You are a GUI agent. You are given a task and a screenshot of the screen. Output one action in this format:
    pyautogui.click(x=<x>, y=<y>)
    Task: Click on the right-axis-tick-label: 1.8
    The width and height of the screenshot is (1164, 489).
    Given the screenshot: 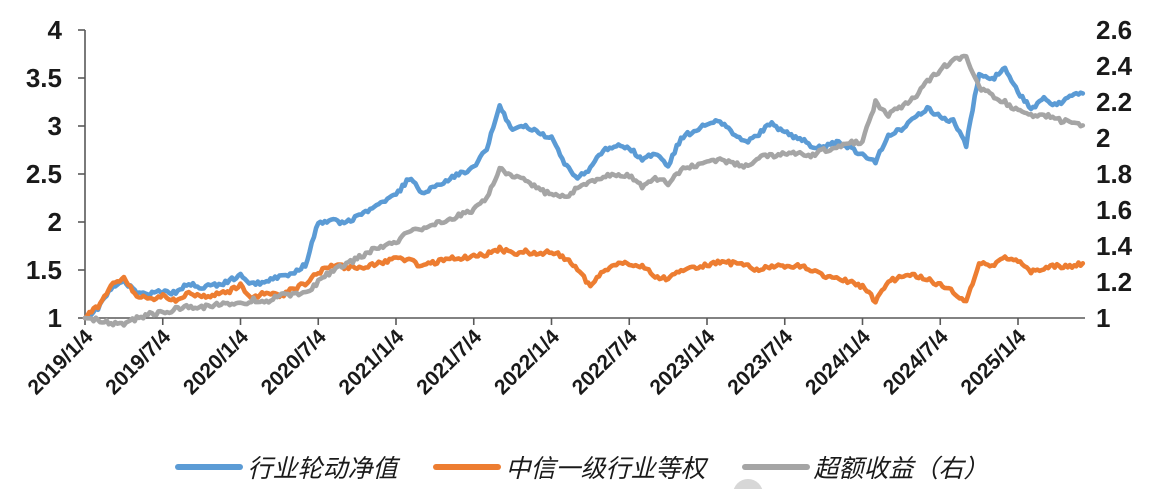 What is the action you would take?
    pyautogui.click(x=1114, y=174)
    